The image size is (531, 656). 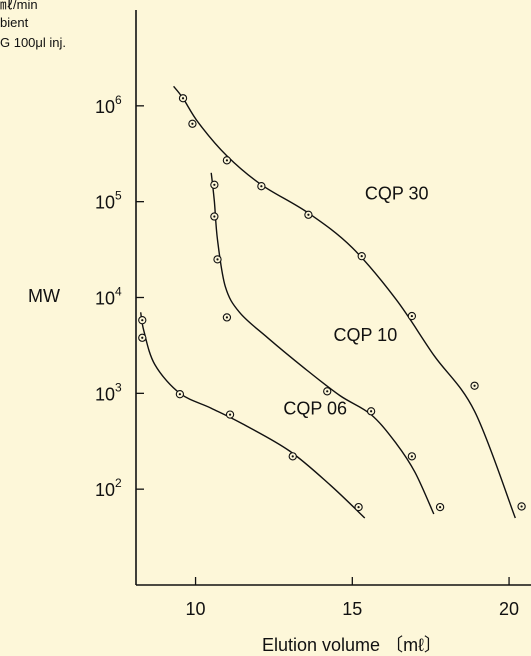 I want to click on y-axis-title: MW, so click(x=44, y=296).